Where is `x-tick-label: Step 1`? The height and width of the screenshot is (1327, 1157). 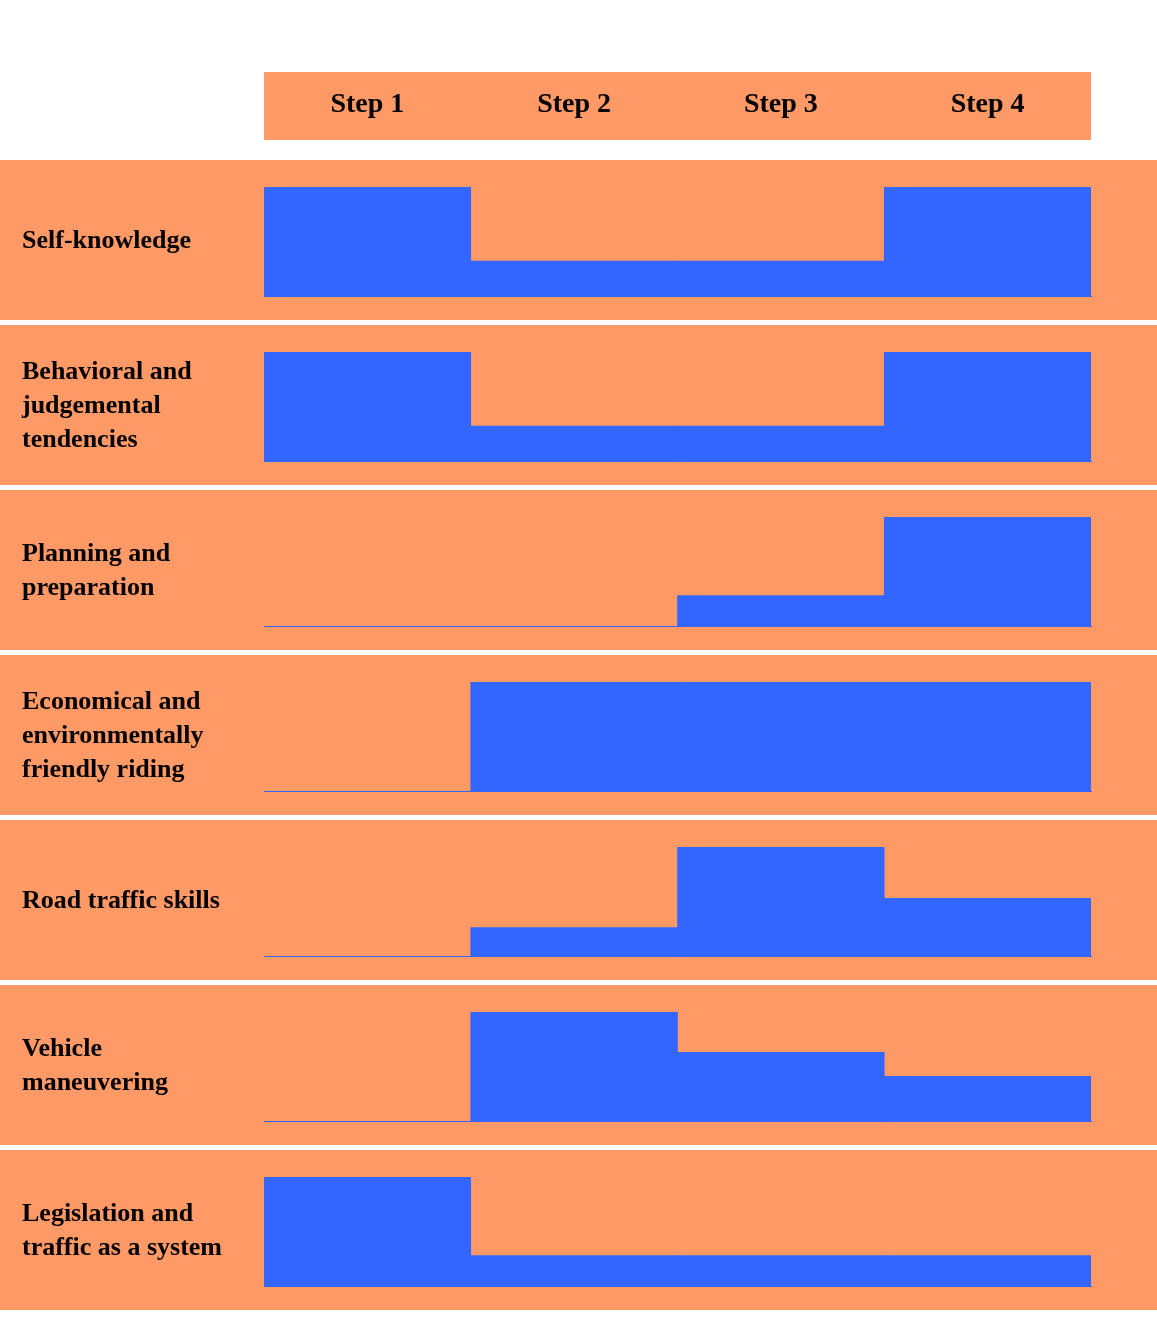 x-tick-label: Step 1 is located at coordinates (367, 103).